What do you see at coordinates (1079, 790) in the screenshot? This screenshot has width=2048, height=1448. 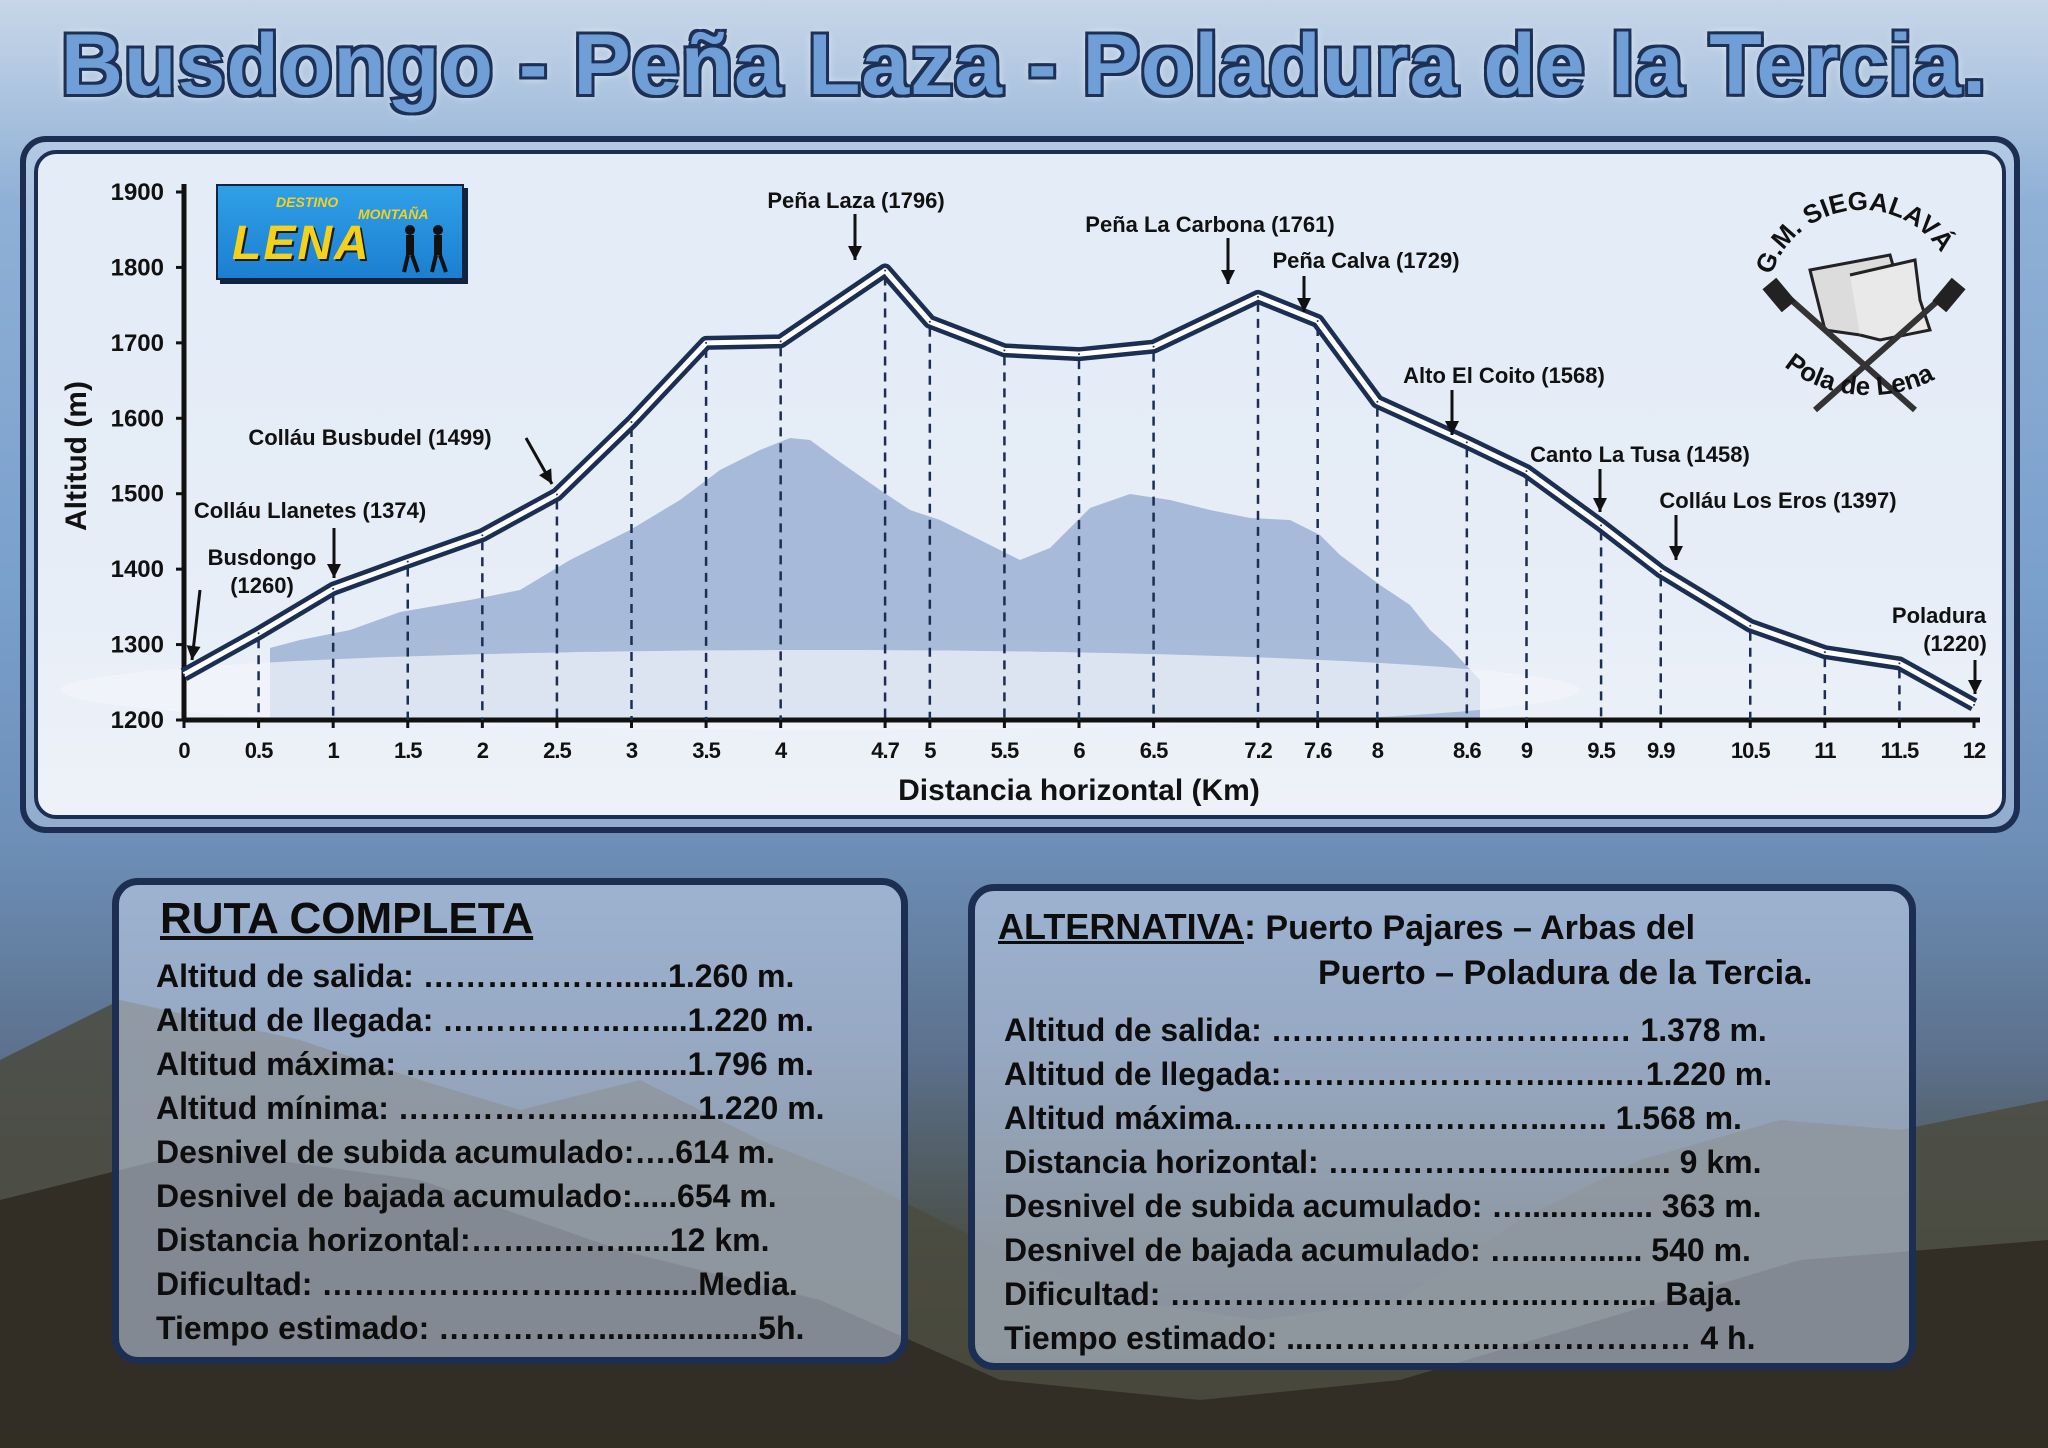 I see `x-axis-label: Distancia horizontal (Km)` at bounding box center [1079, 790].